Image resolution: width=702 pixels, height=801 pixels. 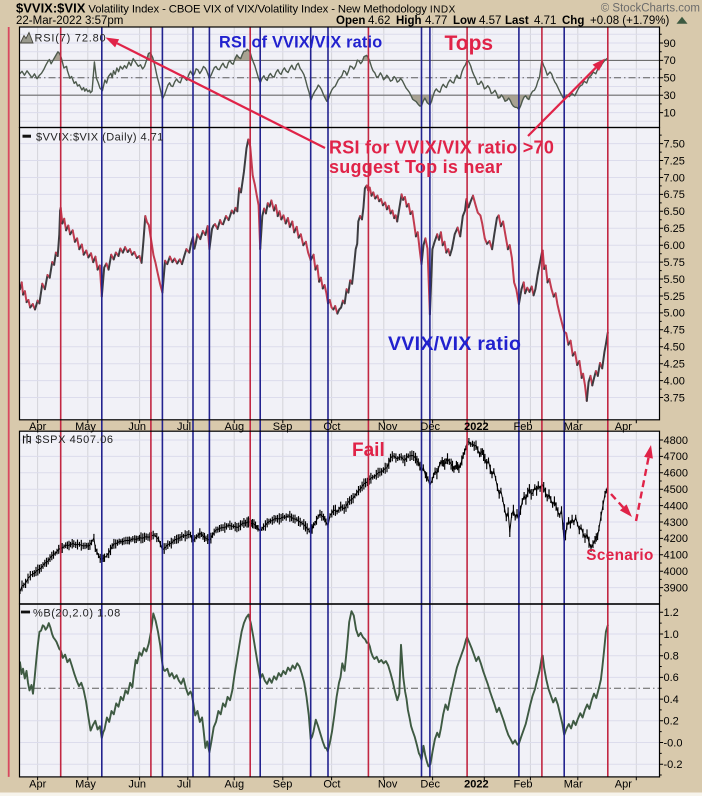 I want to click on svg-text: 4100, so click(x=676, y=556).